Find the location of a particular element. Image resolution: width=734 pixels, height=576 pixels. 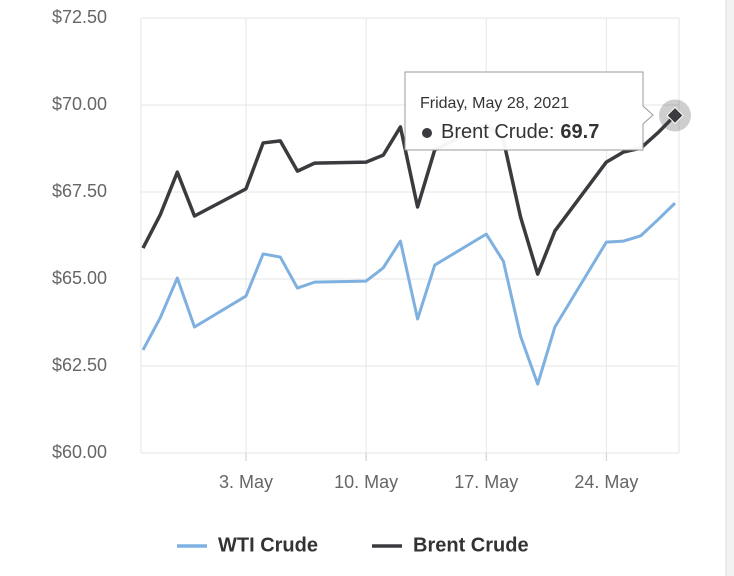

tooltip-series: Brent Crude: is located at coordinates (497, 132).